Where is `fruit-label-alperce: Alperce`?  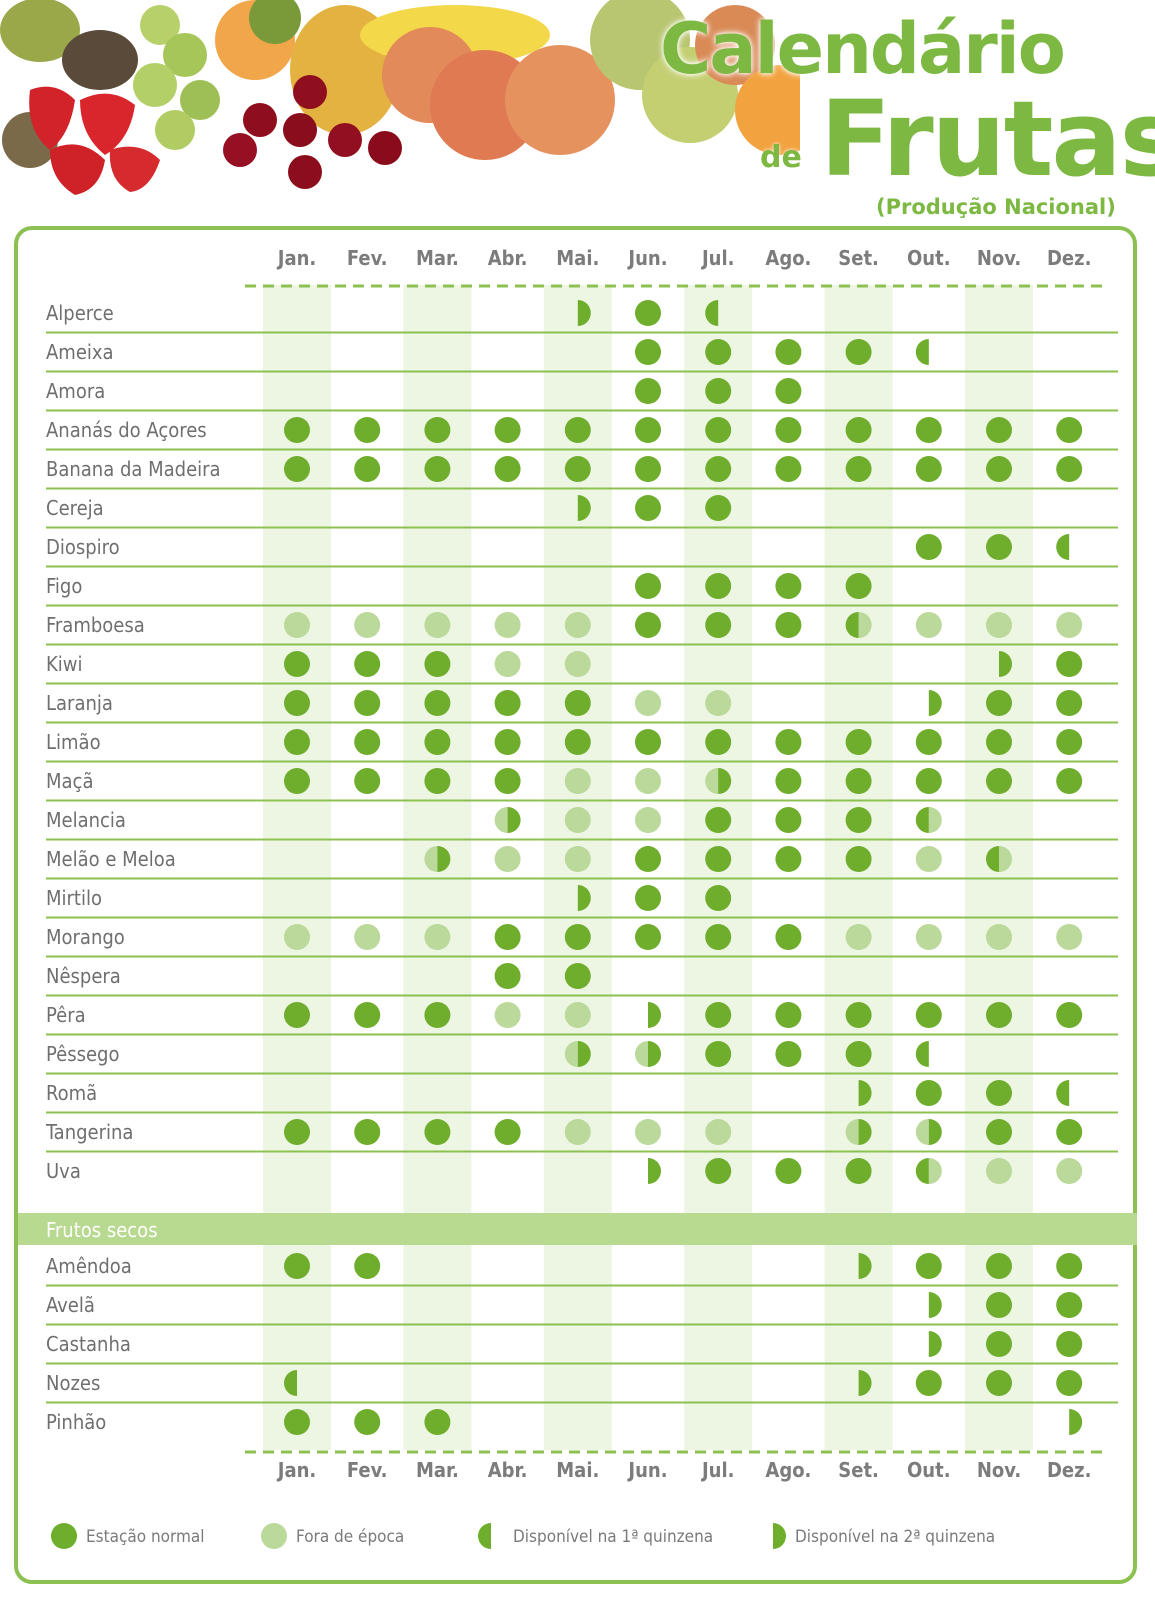 fruit-label-alperce: Alperce is located at coordinates (80, 313).